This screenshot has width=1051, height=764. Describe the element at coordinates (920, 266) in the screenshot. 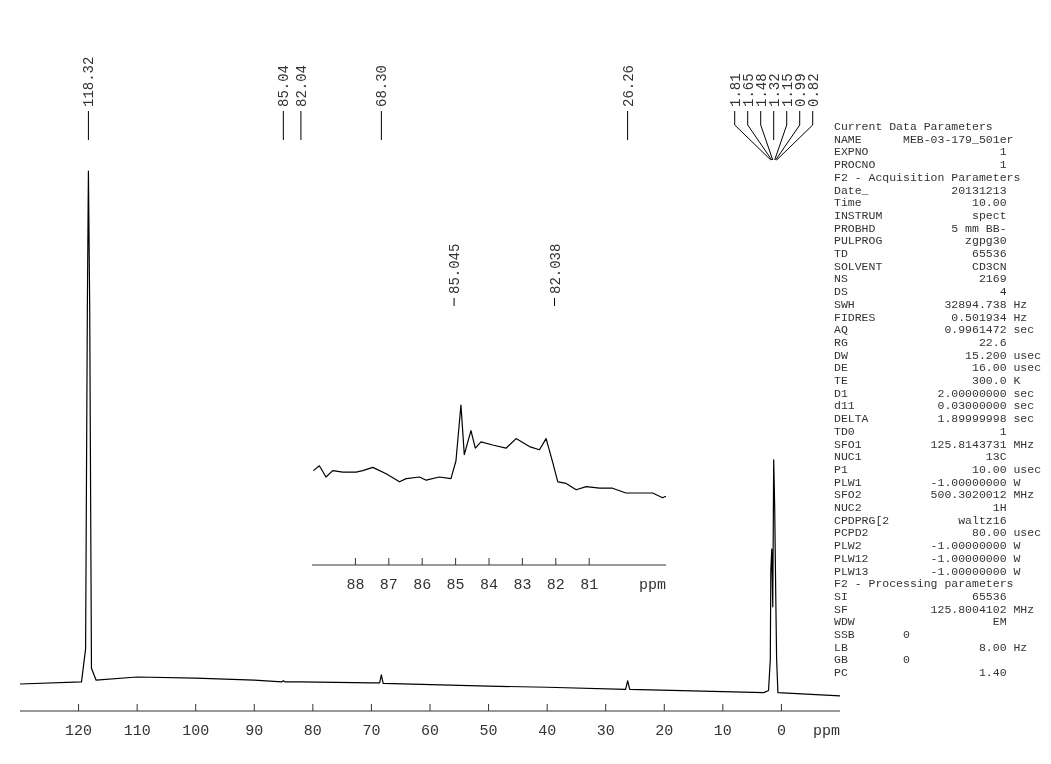

I see `annotation: SOLVENT CD3CN` at that location.